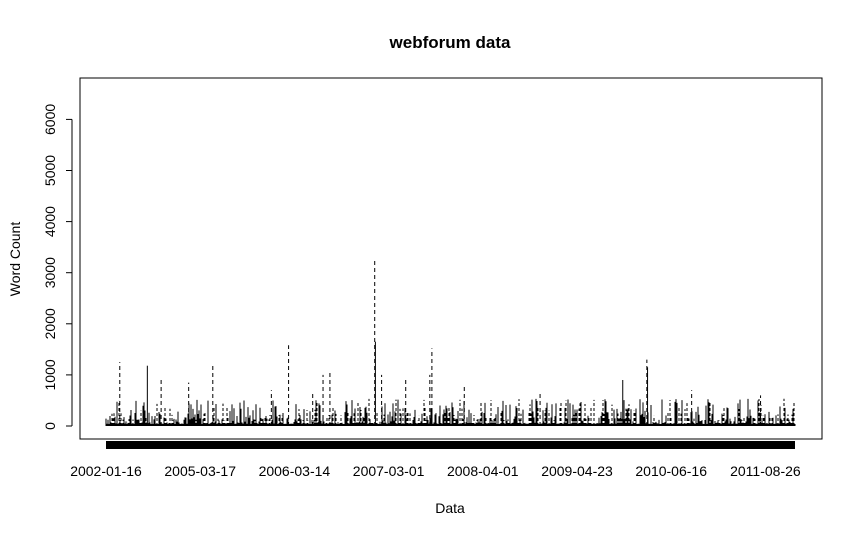 Image resolution: width=862 pixels, height=538 pixels. Describe the element at coordinates (50, 170) in the screenshot. I see `y-tick-label: 5000` at that location.